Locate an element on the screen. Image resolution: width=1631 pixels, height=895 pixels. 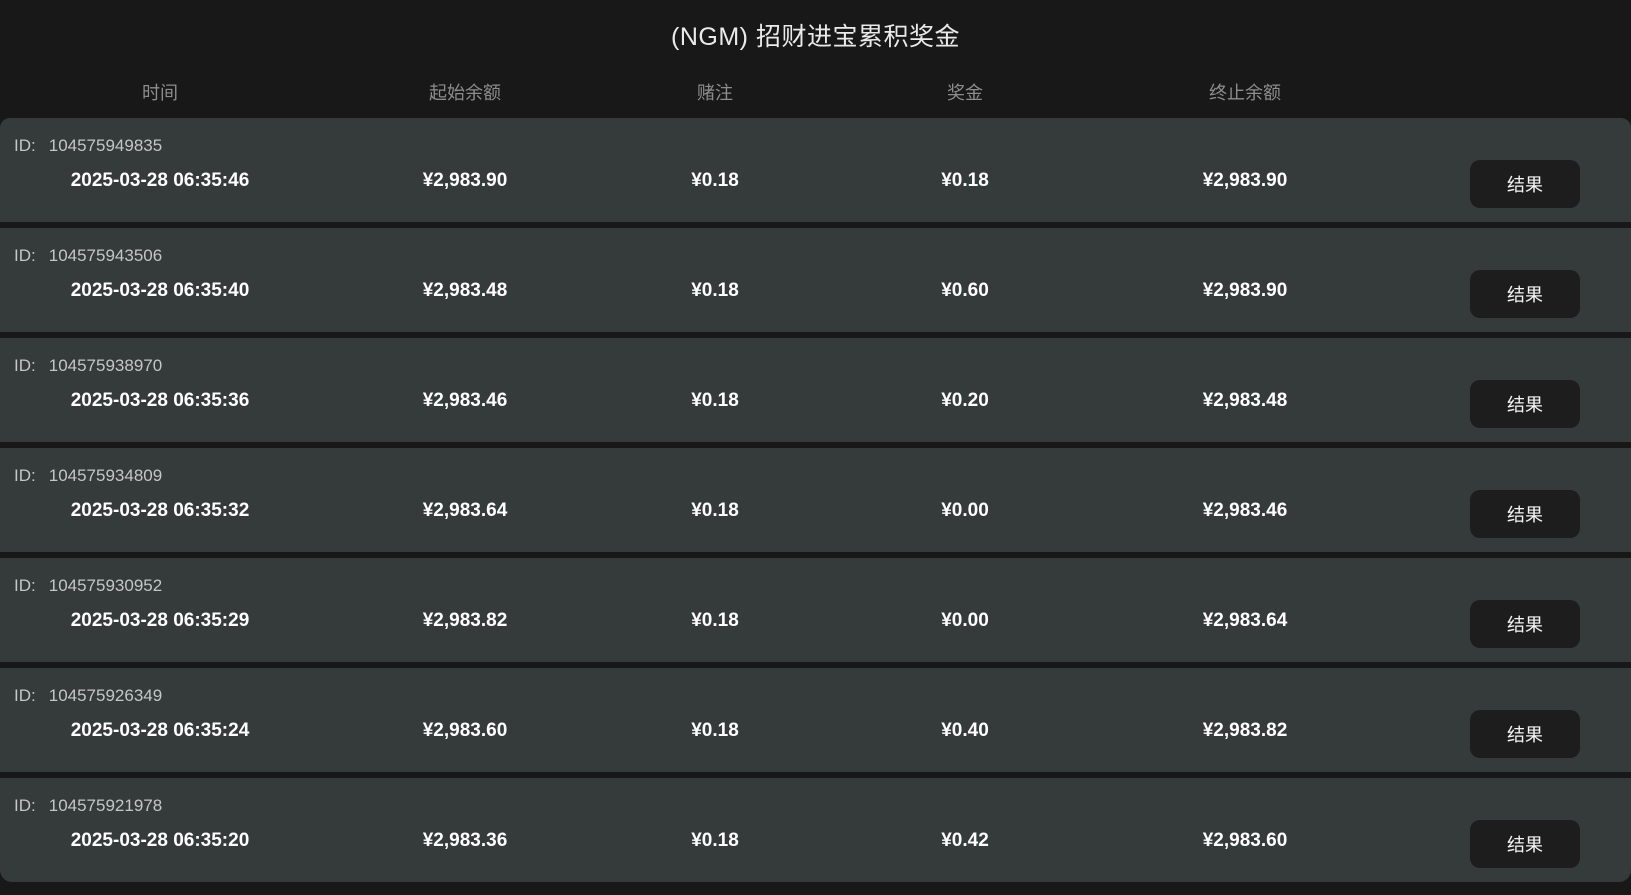
column-header-prize: 奖金 is located at coordinates (965, 93).